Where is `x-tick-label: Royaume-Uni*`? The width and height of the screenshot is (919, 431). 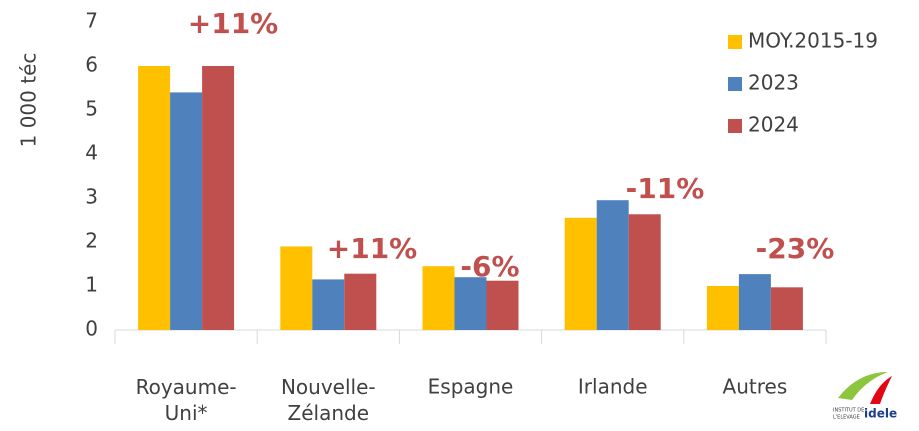 x-tick-label: Royaume-Uni* is located at coordinates (186, 400).